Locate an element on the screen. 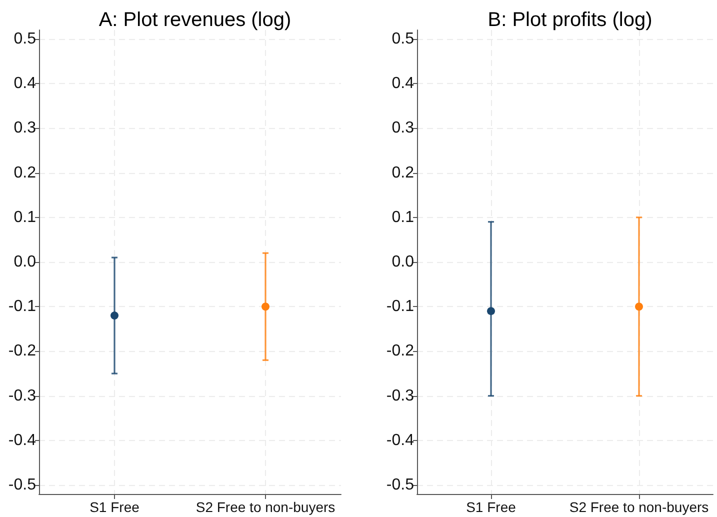  chart-title: B: Plot profits (log) is located at coordinates (570, 20).